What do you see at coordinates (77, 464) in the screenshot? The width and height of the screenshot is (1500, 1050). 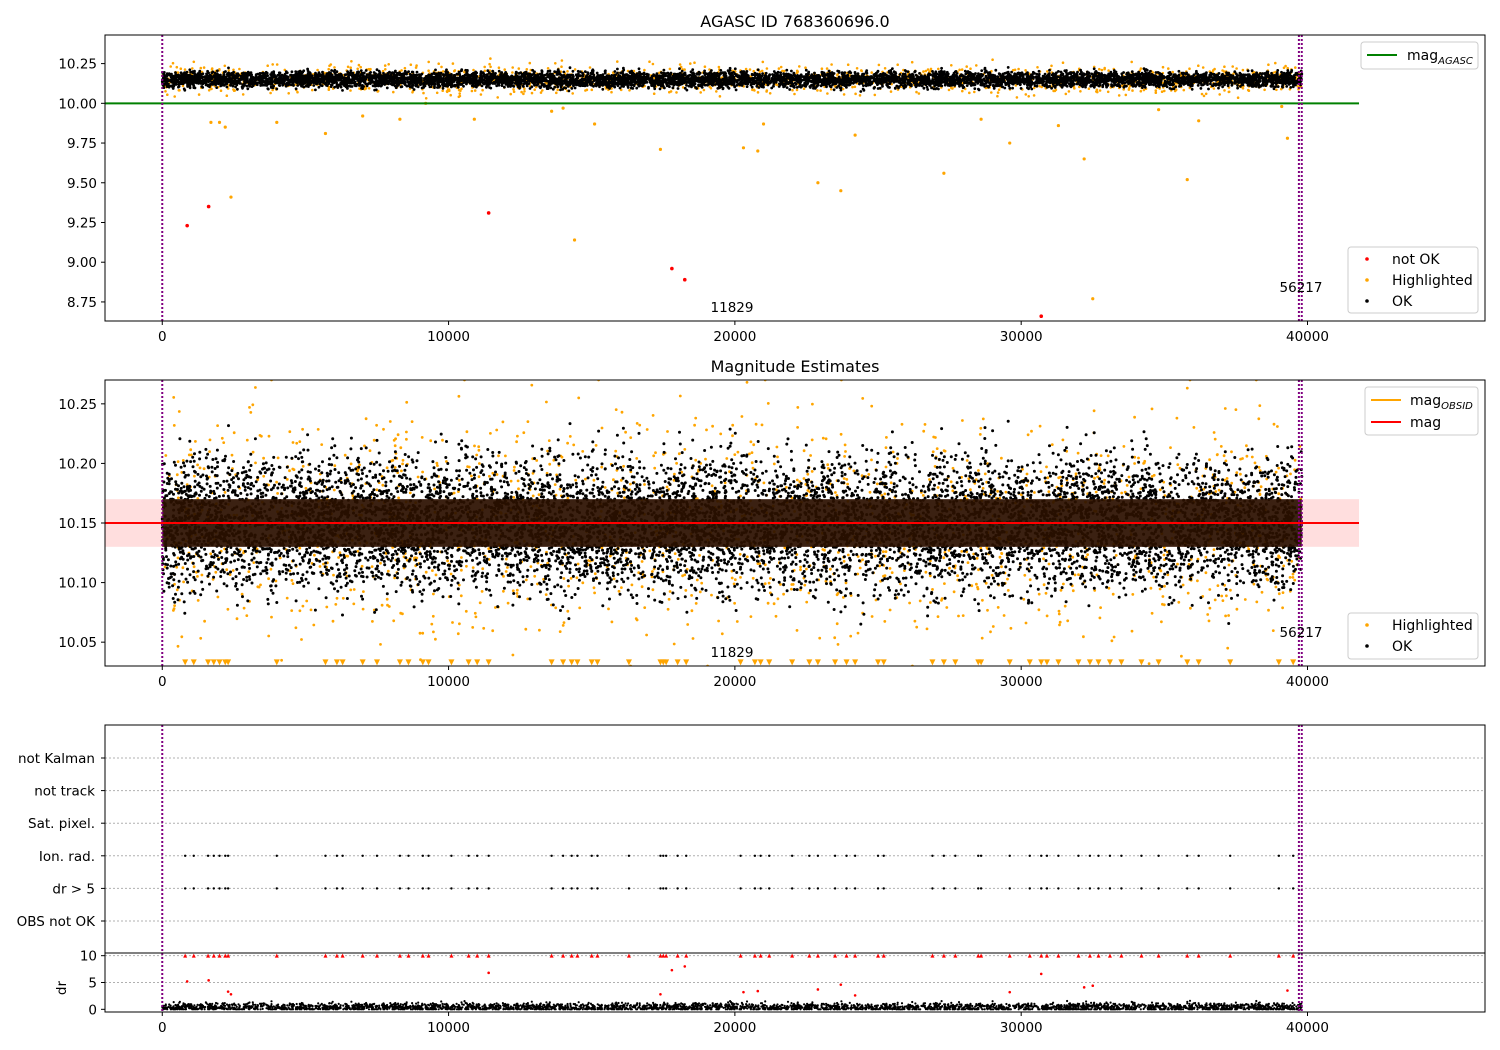 I see `middle-ytick-label: 10.20` at bounding box center [77, 464].